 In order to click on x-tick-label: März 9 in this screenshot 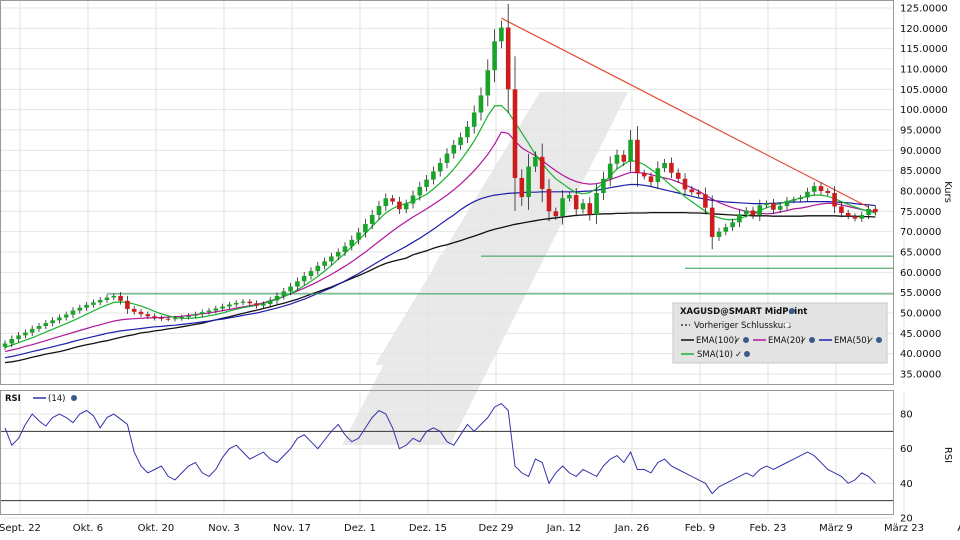, I will do `click(836, 528)`.